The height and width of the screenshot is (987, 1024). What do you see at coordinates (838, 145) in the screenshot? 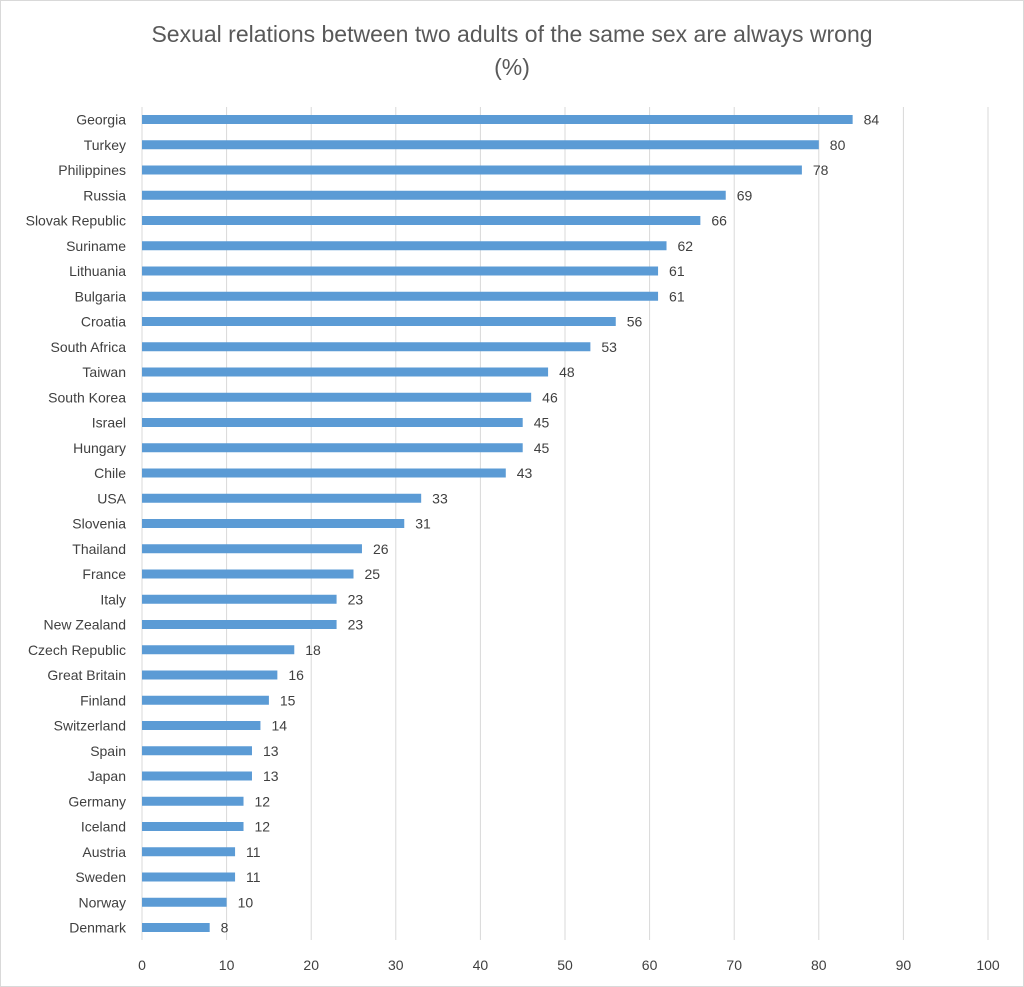
I see `data-label: 80` at bounding box center [838, 145].